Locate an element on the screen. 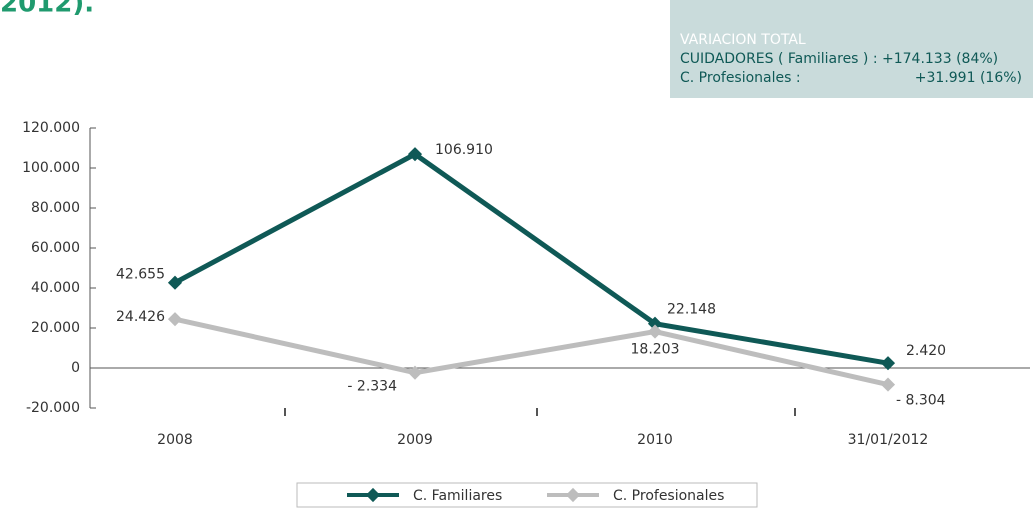 The width and height of the screenshot is (1033, 509). y-tick-label: 20.000 is located at coordinates (55, 328).